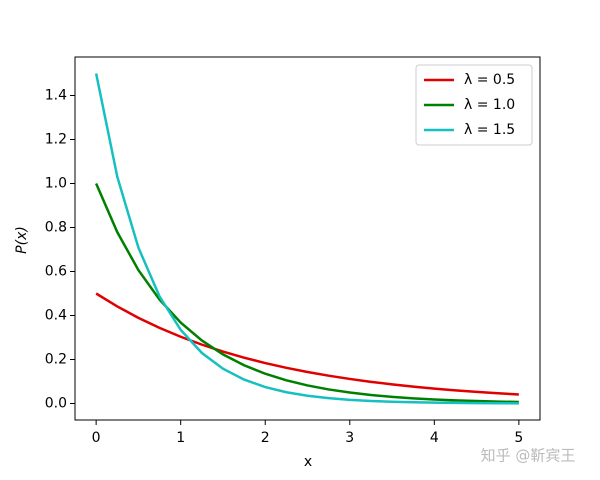 This screenshot has height=480, width=600. Describe the element at coordinates (56, 96) in the screenshot. I see `y-tick-label: 1.4` at that location.